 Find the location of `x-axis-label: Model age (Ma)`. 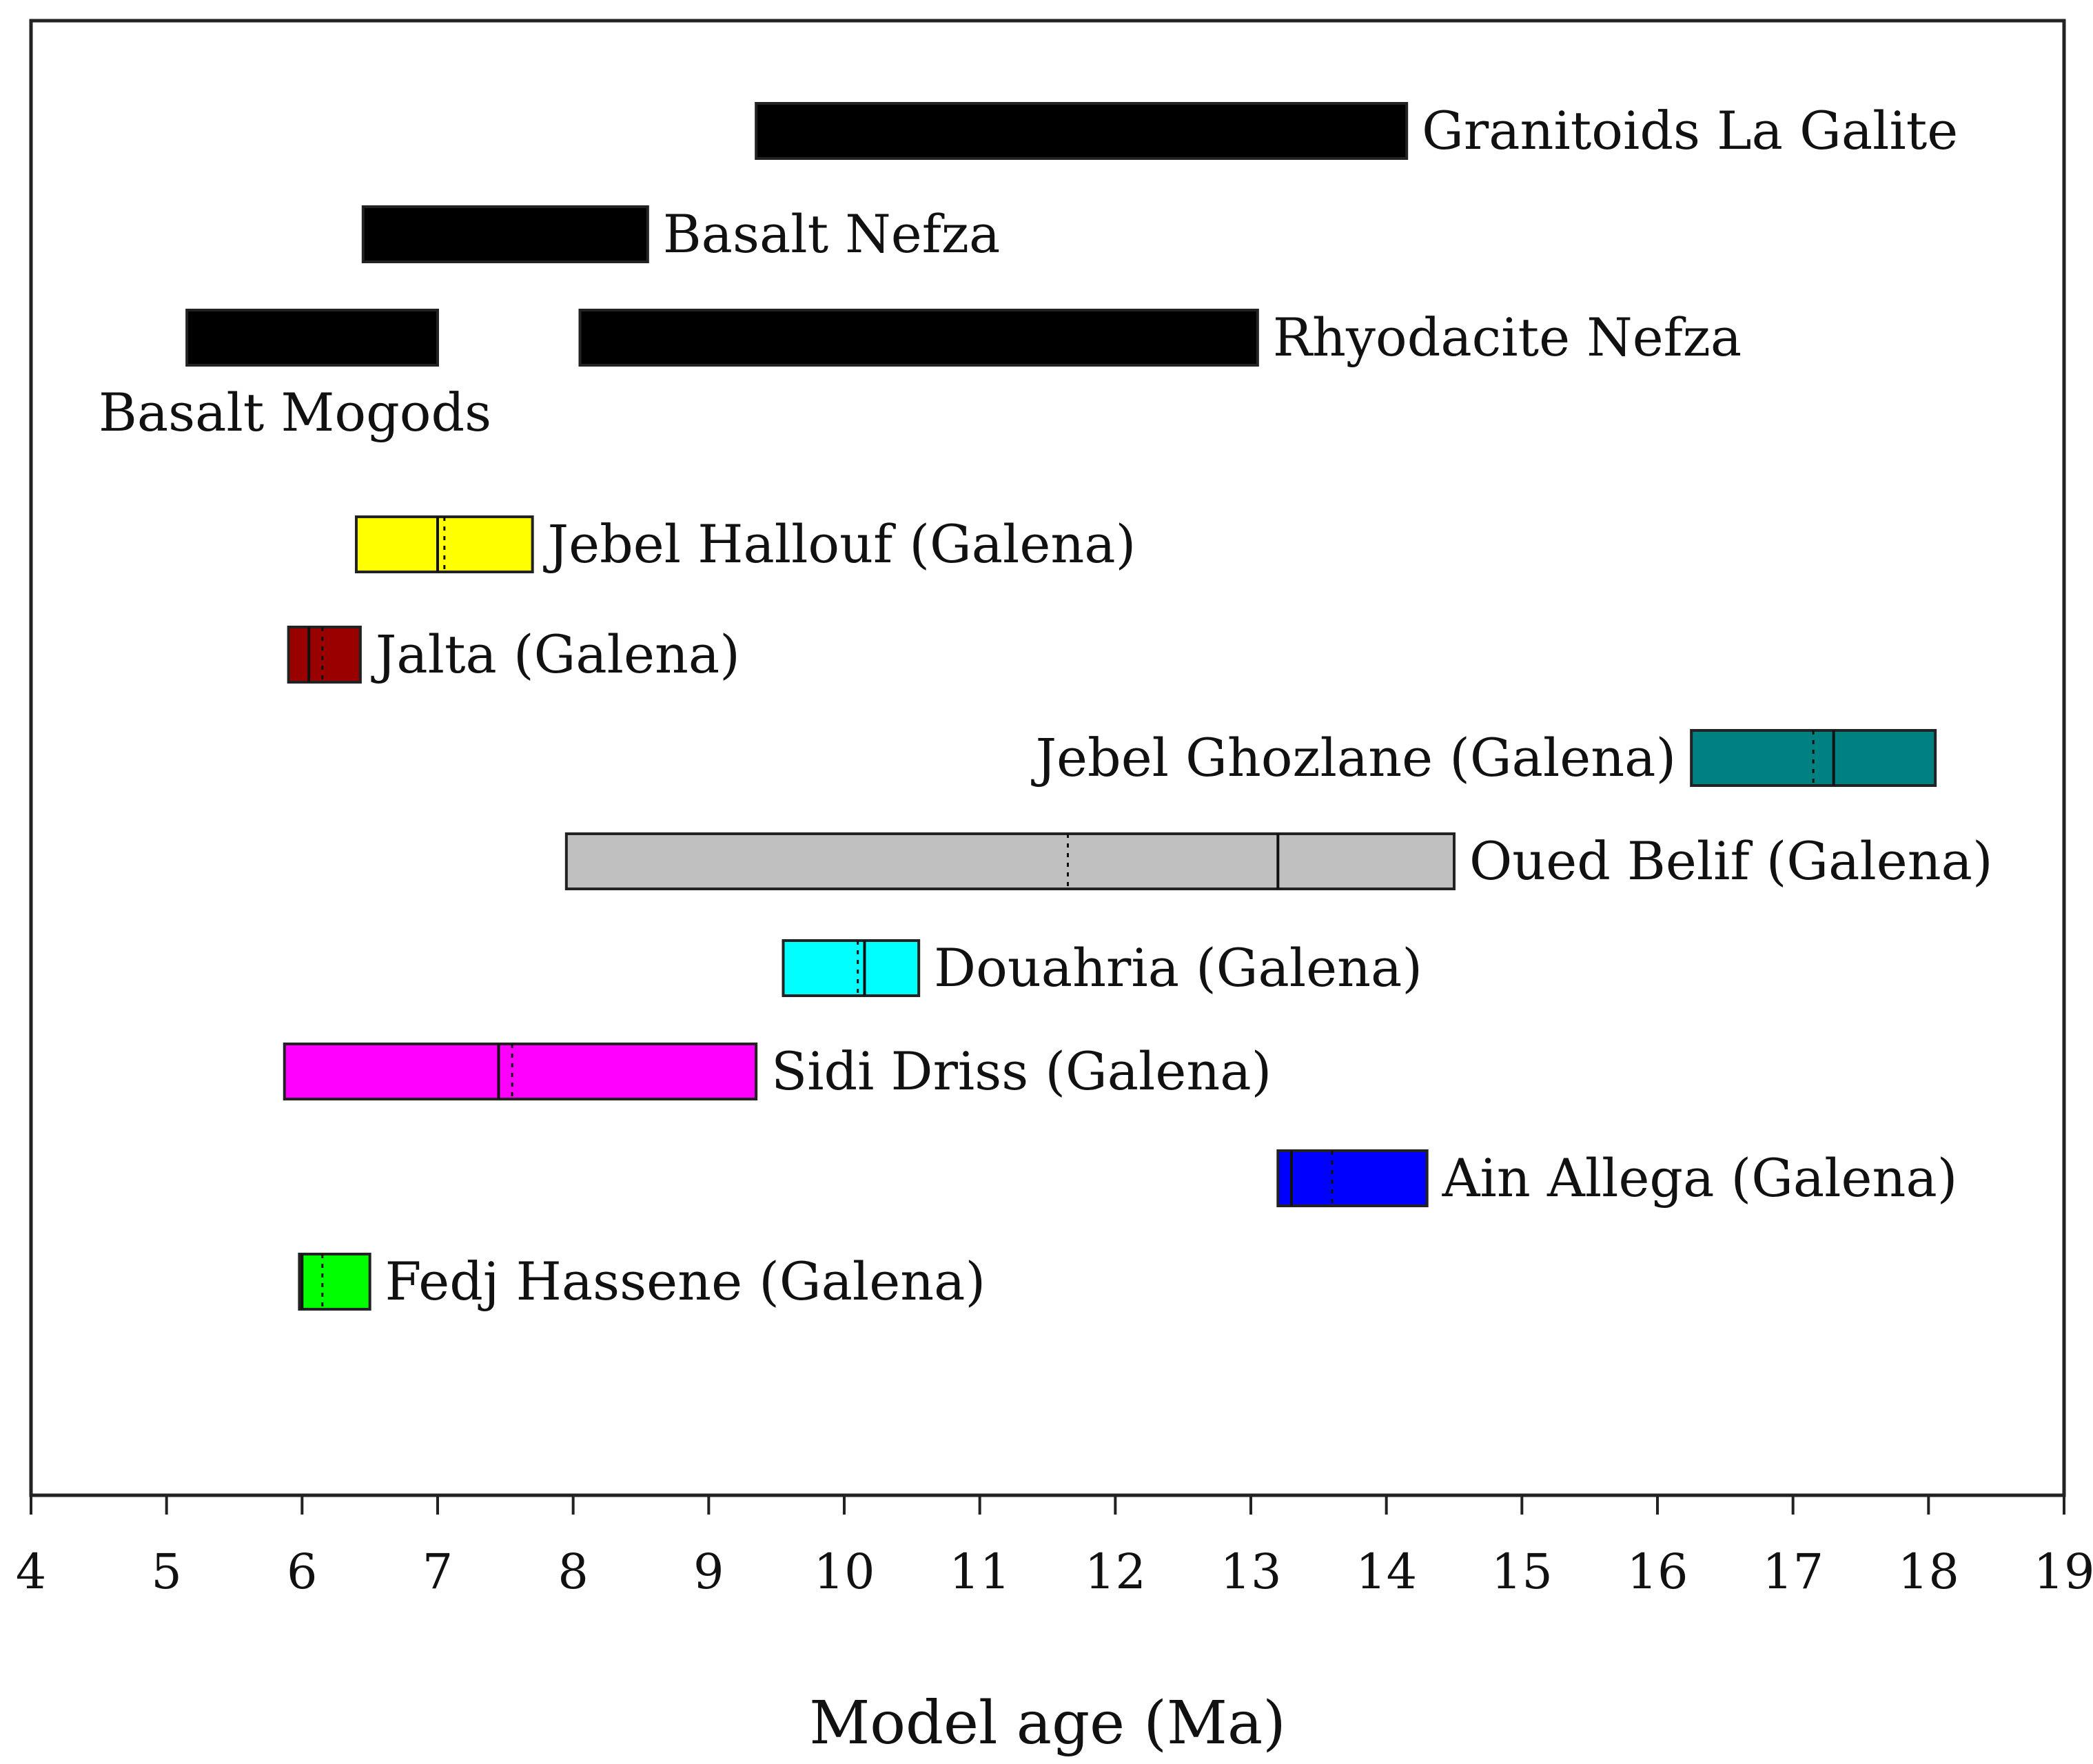

x-axis-label: Model age (Ma) is located at coordinates (1047, 1724).